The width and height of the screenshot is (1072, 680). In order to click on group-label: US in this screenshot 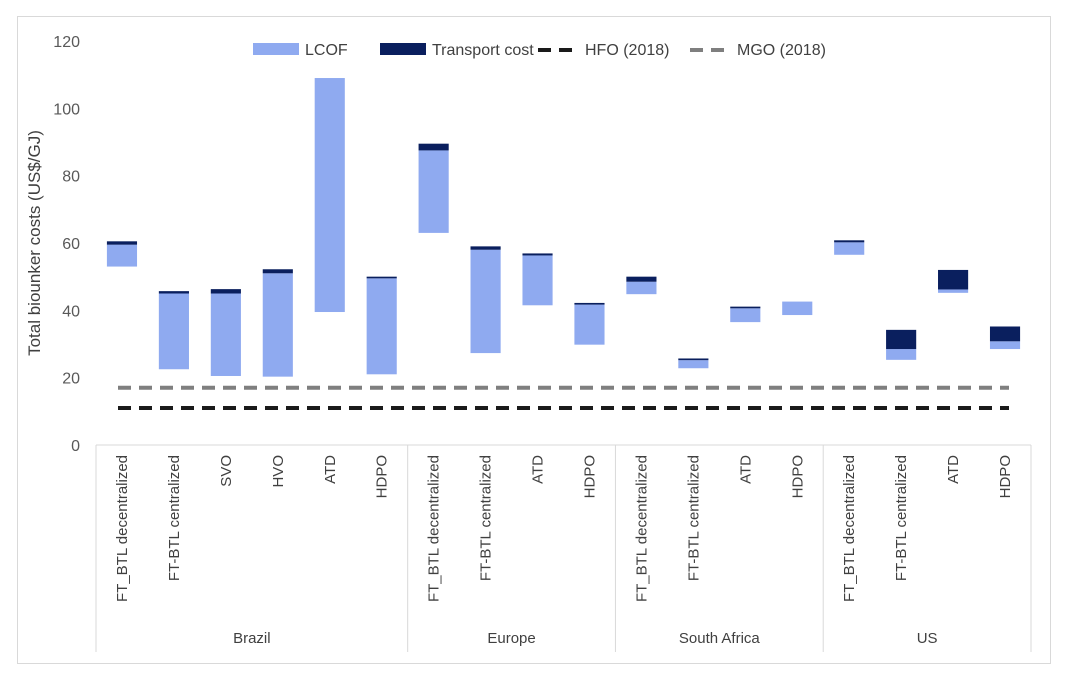, I will do `click(927, 638)`.